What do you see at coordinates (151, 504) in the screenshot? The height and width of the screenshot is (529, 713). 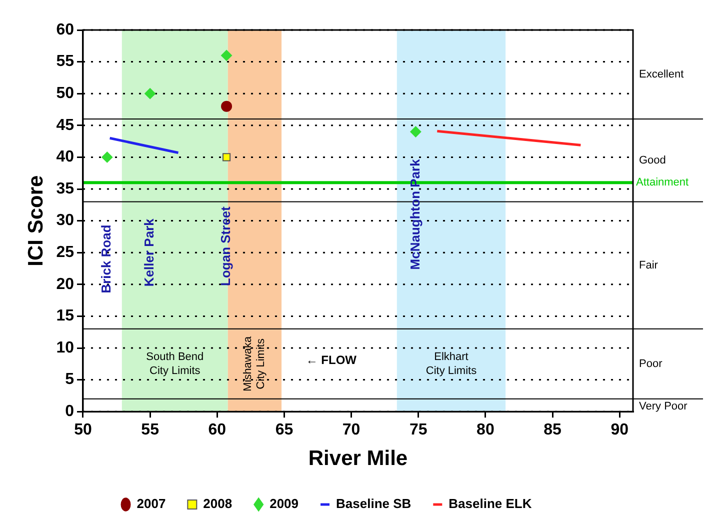 I see `legend-label: 2007` at bounding box center [151, 504].